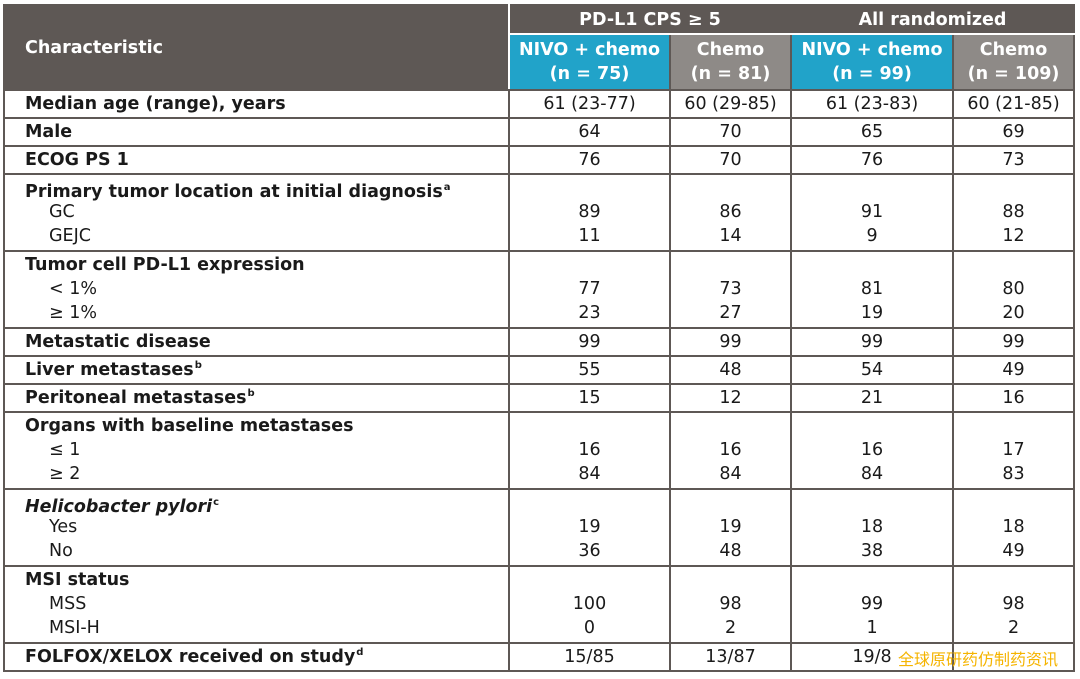  What do you see at coordinates (65, 450) in the screenshot?
I see `sub-row-label: ≤ 1` at bounding box center [65, 450].